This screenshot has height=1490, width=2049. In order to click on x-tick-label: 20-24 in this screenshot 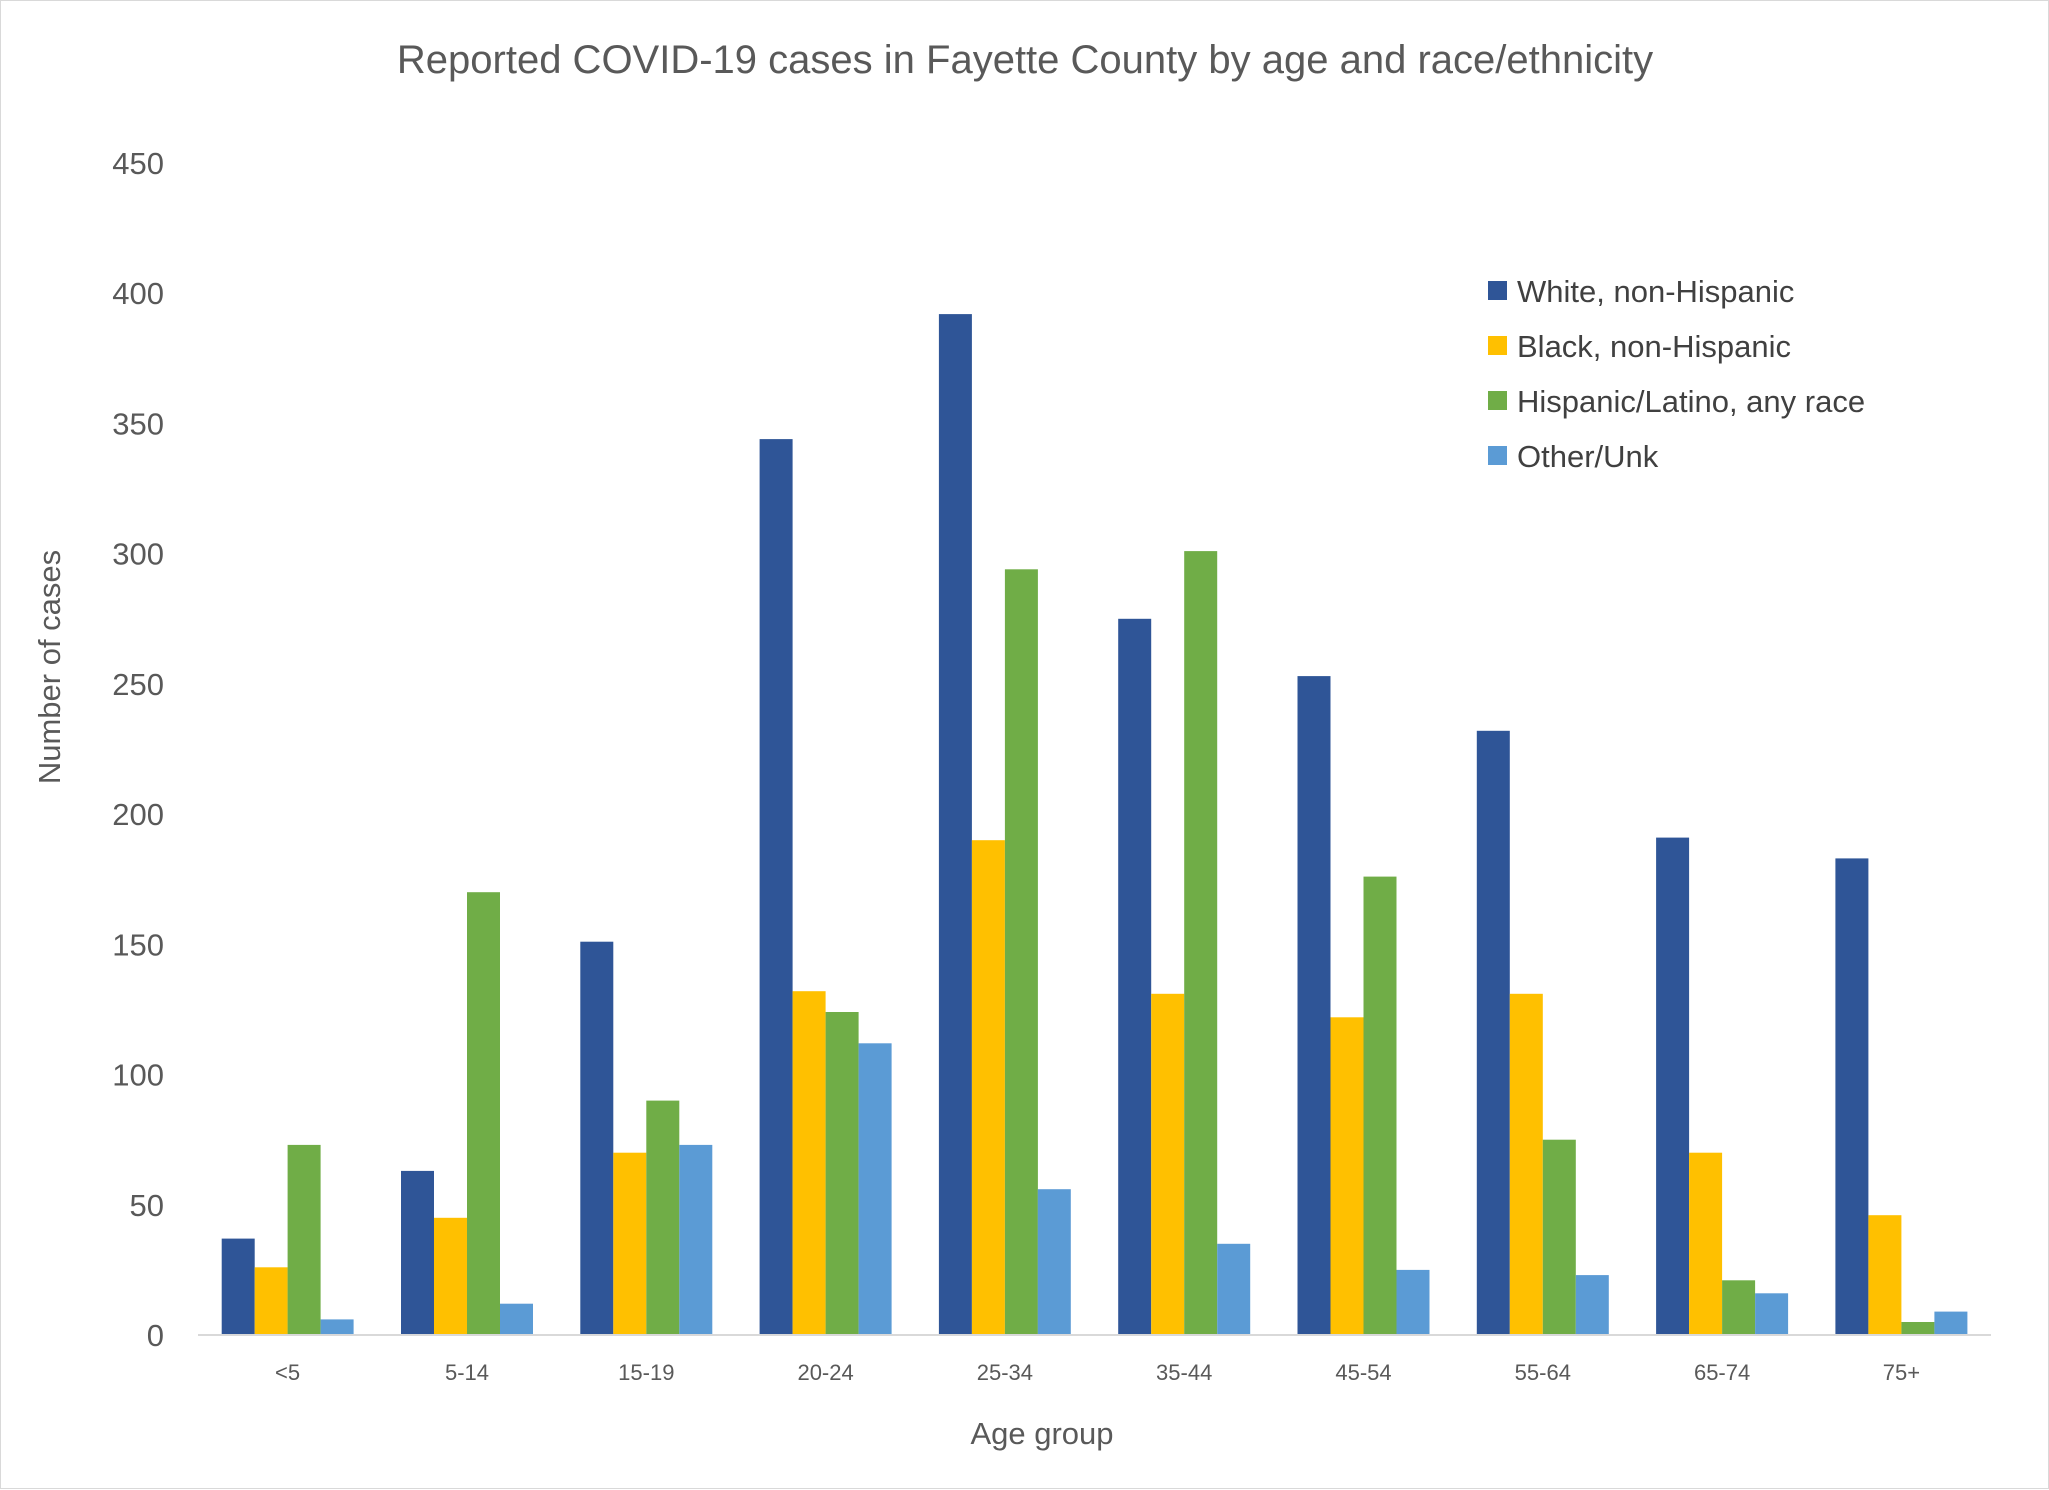, I will do `click(825, 1372)`.